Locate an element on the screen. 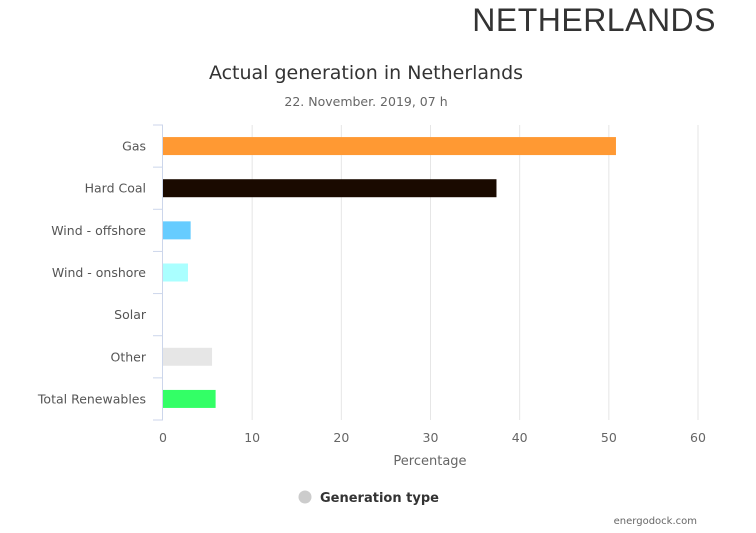 This screenshot has width=756, height=533. x-axis-title: Percentage is located at coordinates (429, 461).